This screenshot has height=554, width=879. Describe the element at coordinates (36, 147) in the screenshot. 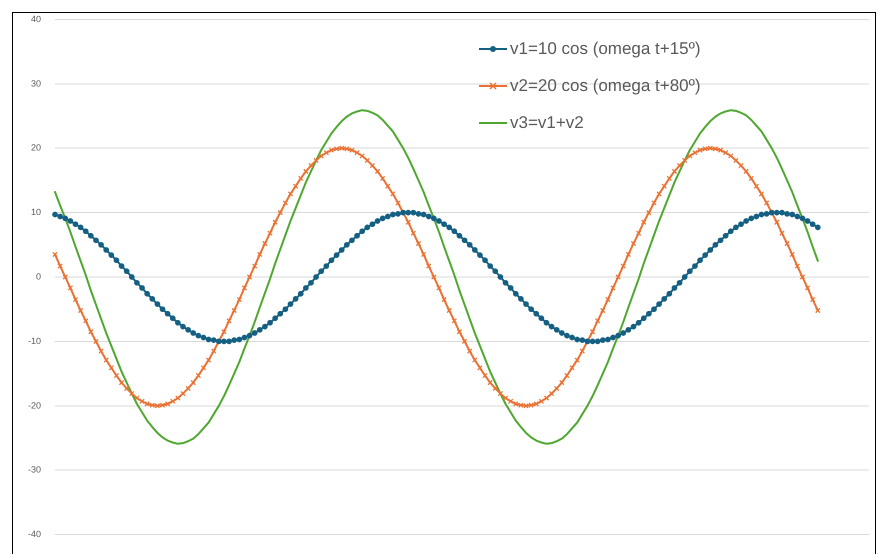

I see `y-tick-label: 20` at that location.